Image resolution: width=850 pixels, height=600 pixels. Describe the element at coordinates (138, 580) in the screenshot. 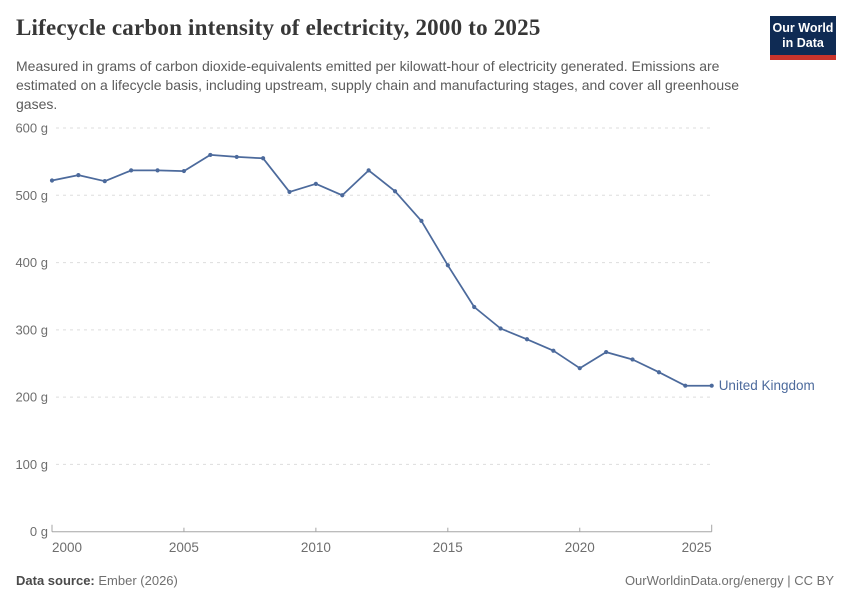

I see `data-source-value: Ember (2026)` at that location.